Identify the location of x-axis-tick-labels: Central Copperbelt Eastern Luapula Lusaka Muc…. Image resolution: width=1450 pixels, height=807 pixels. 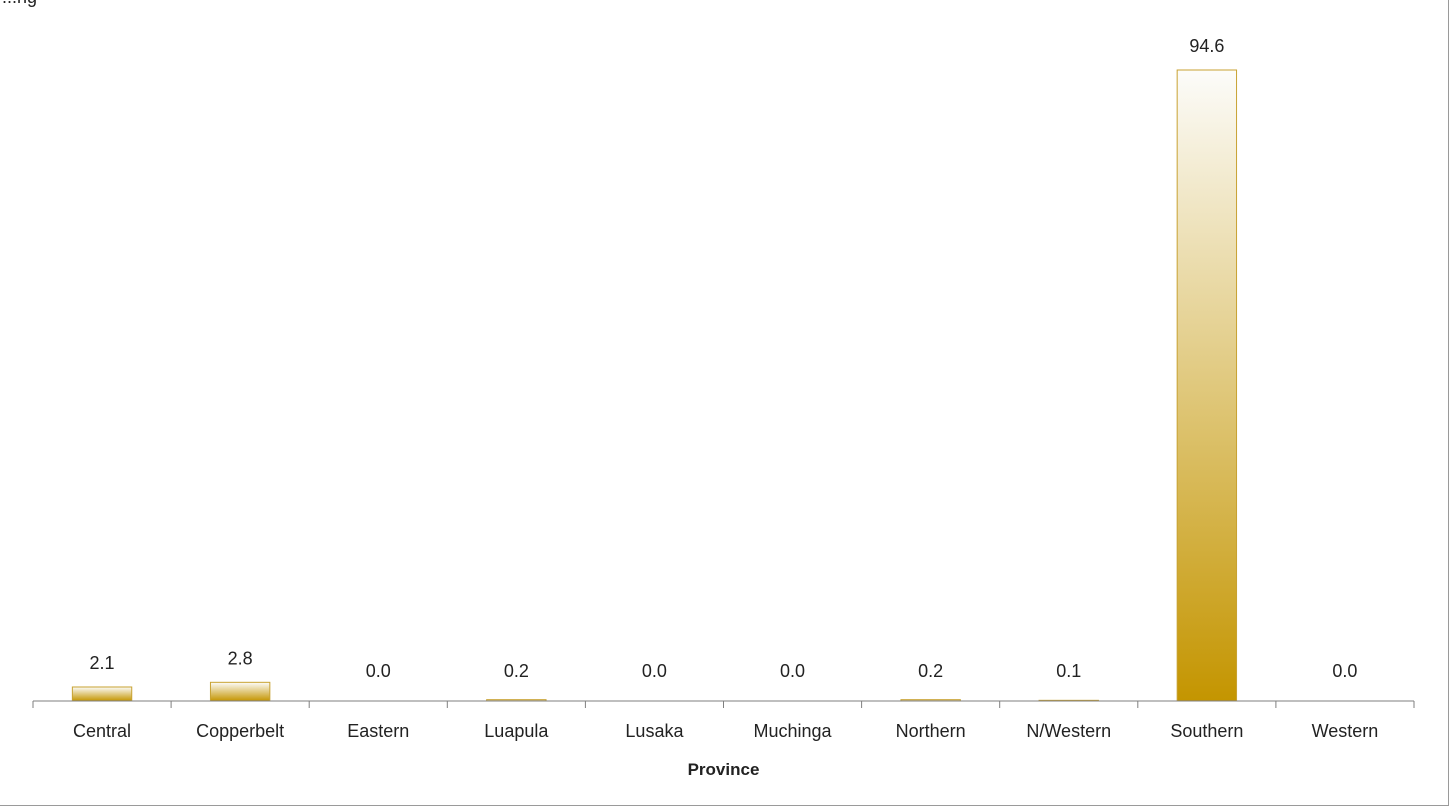
(725, 731).